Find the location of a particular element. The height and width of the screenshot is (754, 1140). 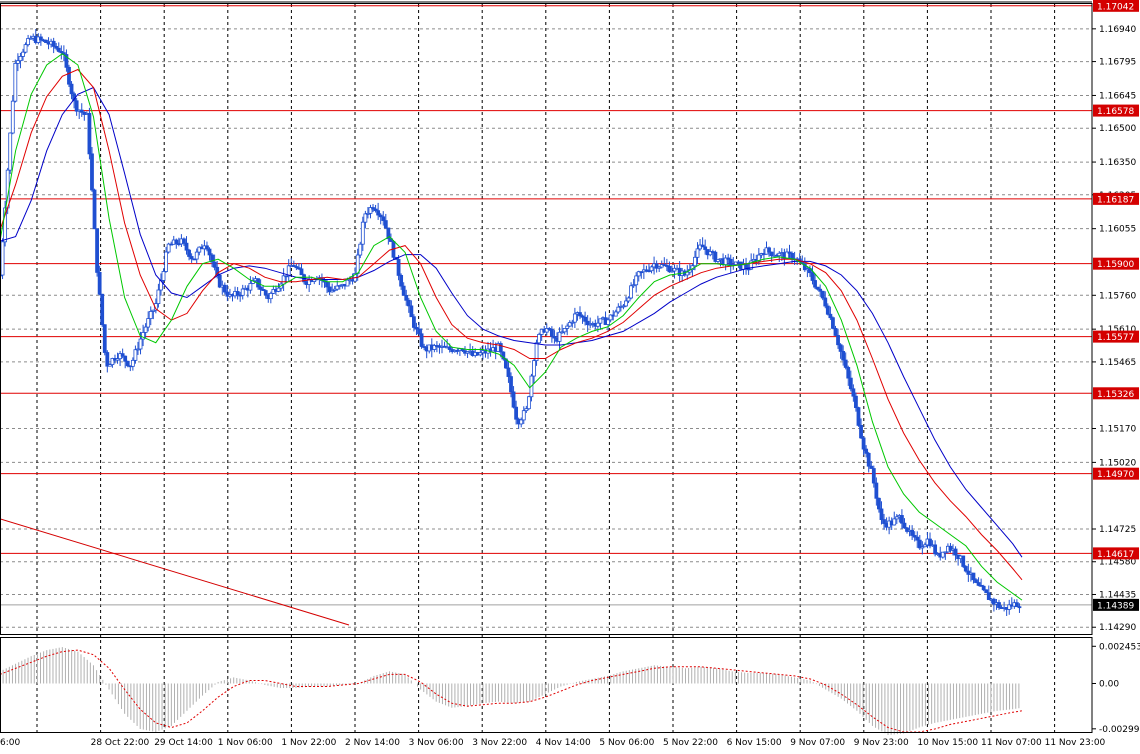

osc-tick-label: 0.002453 is located at coordinates (1119, 647).